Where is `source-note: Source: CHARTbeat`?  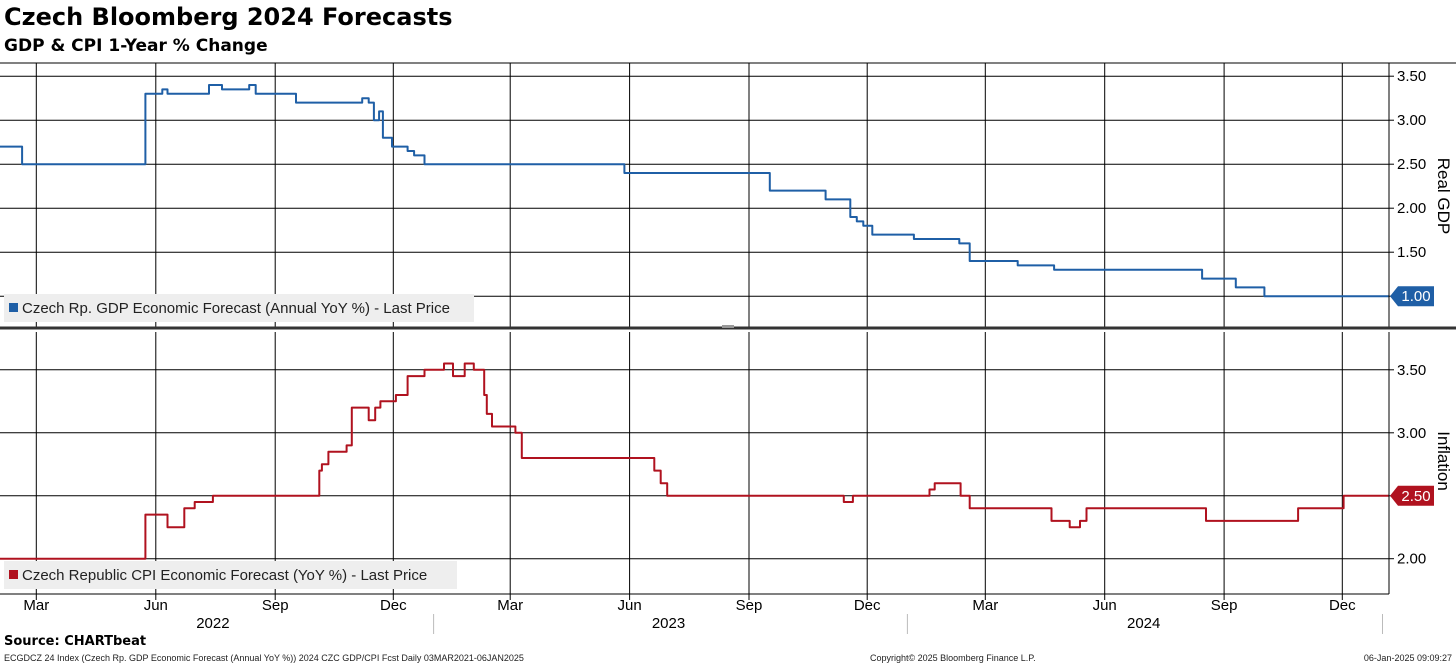
source-note: Source: CHARTbeat is located at coordinates (75, 641).